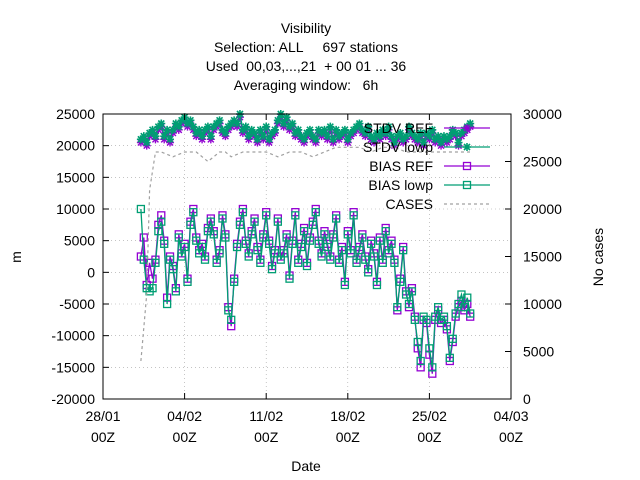 The width and height of the screenshot is (640, 480). What do you see at coordinates (306, 466) in the screenshot?
I see `x-axis-label: Date` at bounding box center [306, 466].